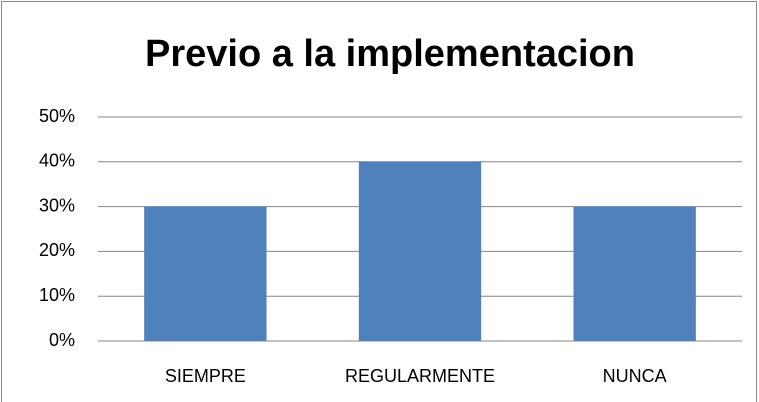 This screenshot has width=759, height=402. I want to click on y-tick-label: 40%, so click(57, 161).